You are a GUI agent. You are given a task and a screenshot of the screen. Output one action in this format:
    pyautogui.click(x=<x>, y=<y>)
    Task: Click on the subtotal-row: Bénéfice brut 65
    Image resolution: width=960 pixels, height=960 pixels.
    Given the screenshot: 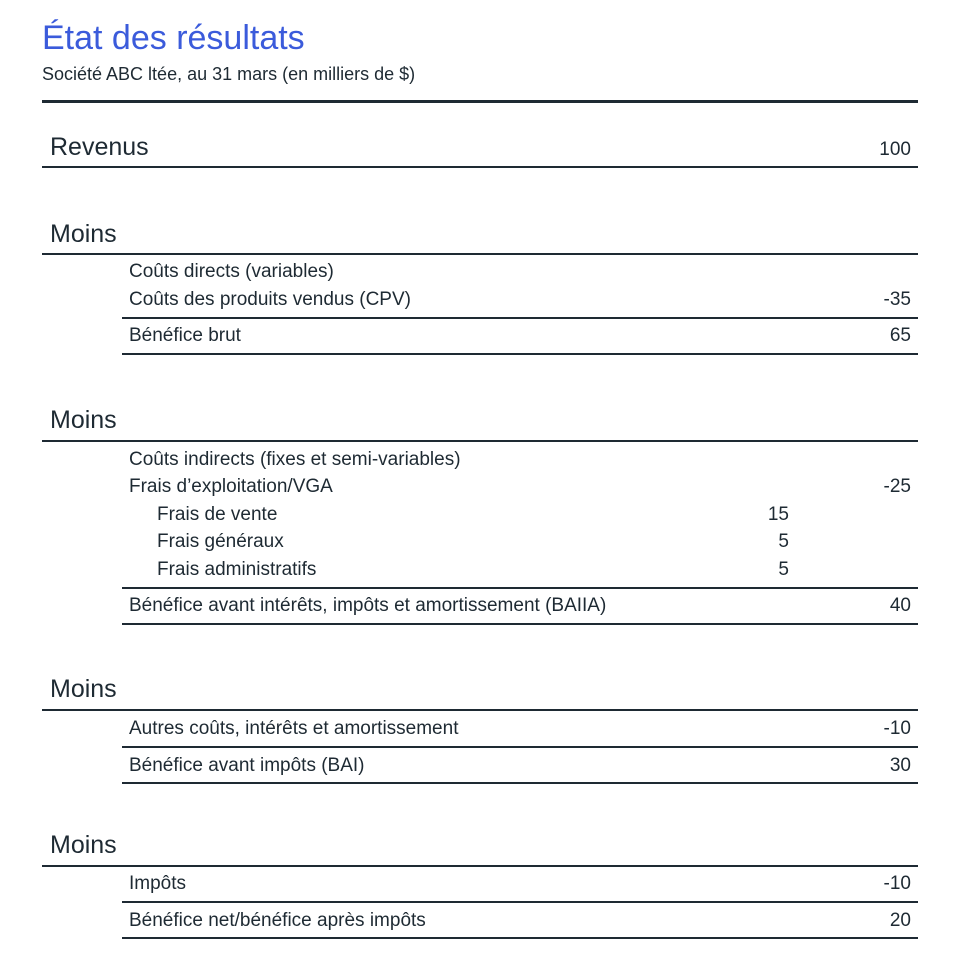 What is the action you would take?
    pyautogui.click(x=520, y=336)
    